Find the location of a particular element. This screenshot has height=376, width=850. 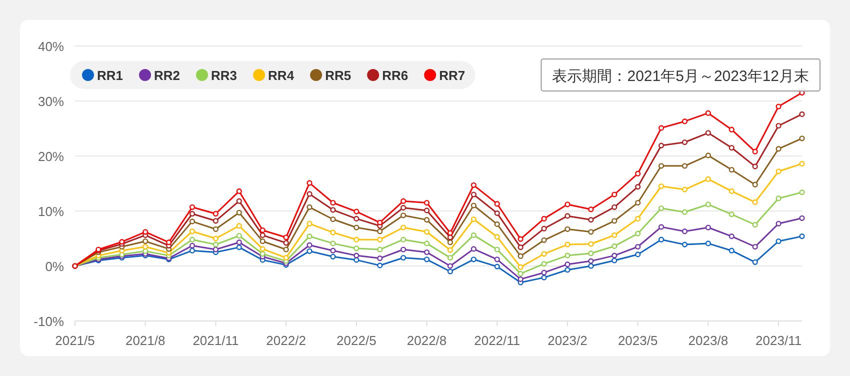

legend-label: RR2 is located at coordinates (167, 75).